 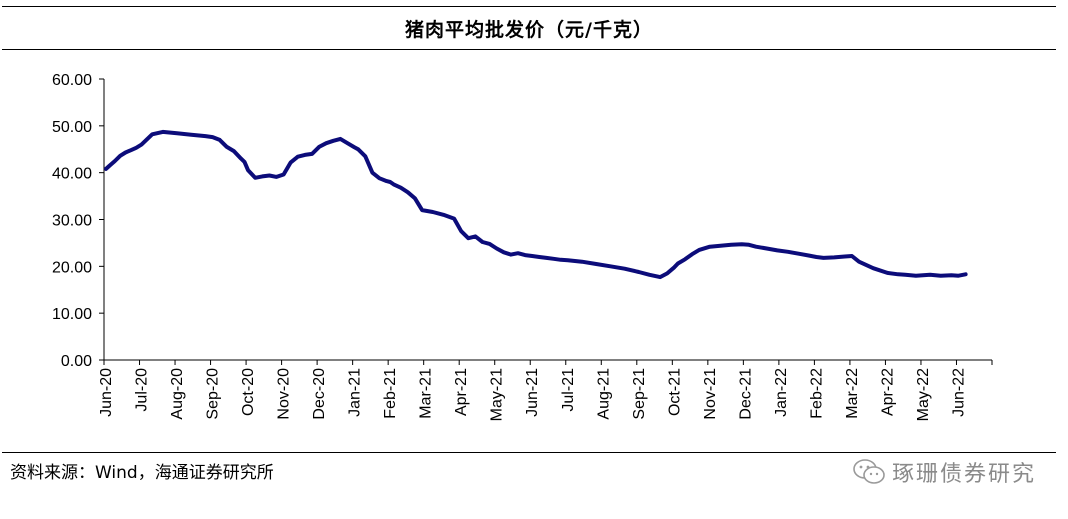 I want to click on y-tick-label: 40.00, so click(x=72, y=174).